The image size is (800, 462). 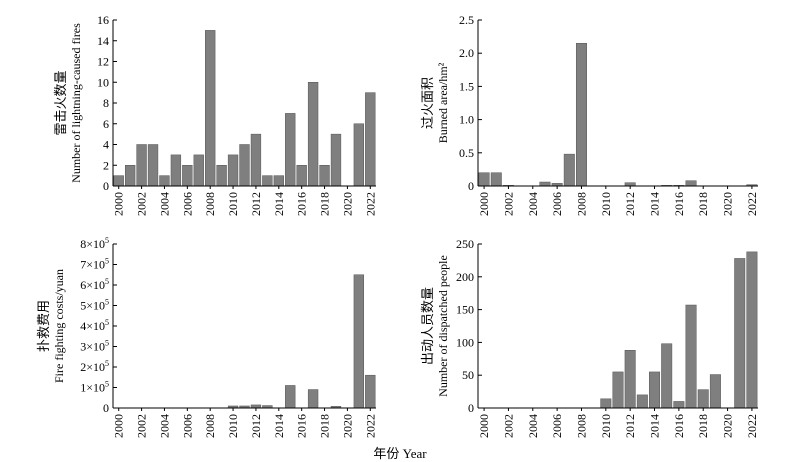 What do you see at coordinates (465, 244) in the screenshot?
I see `y-tick-label: 250` at bounding box center [465, 244].